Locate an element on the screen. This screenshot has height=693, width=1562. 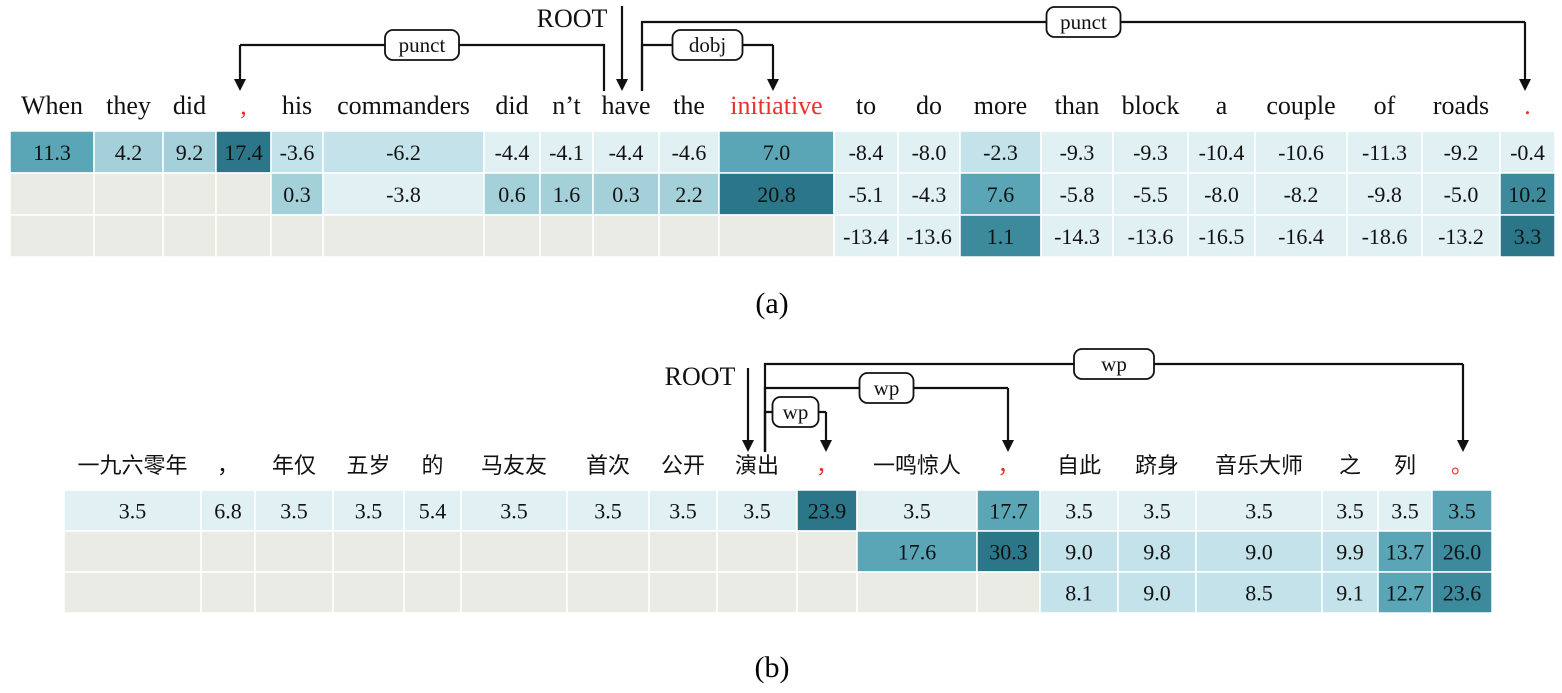
token: ， is located at coordinates (827, 466).